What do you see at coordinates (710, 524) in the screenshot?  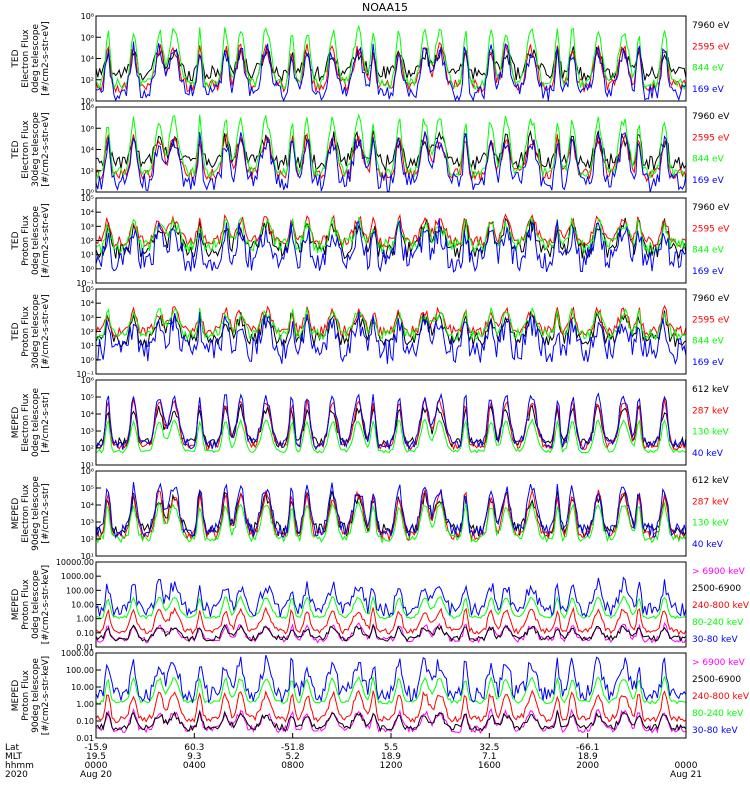 I see `legend-entry: 130 keV` at bounding box center [710, 524].